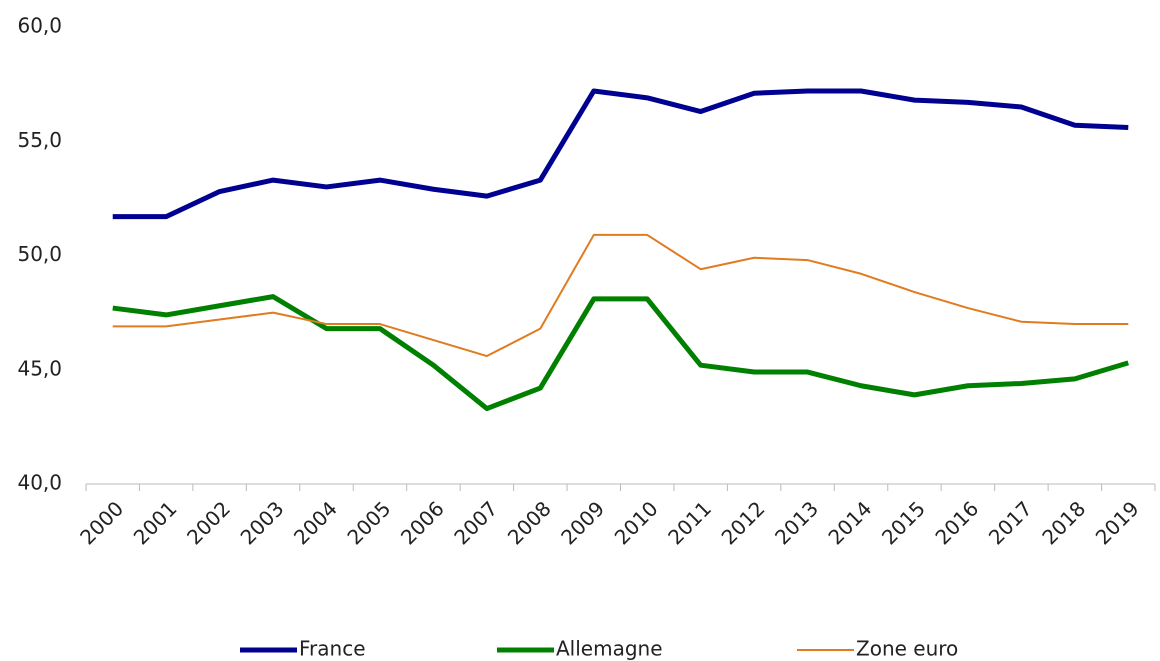 This screenshot has width=1160, height=661. Describe the element at coordinates (956, 522) in the screenshot. I see `x-tick-label: 2016` at that location.